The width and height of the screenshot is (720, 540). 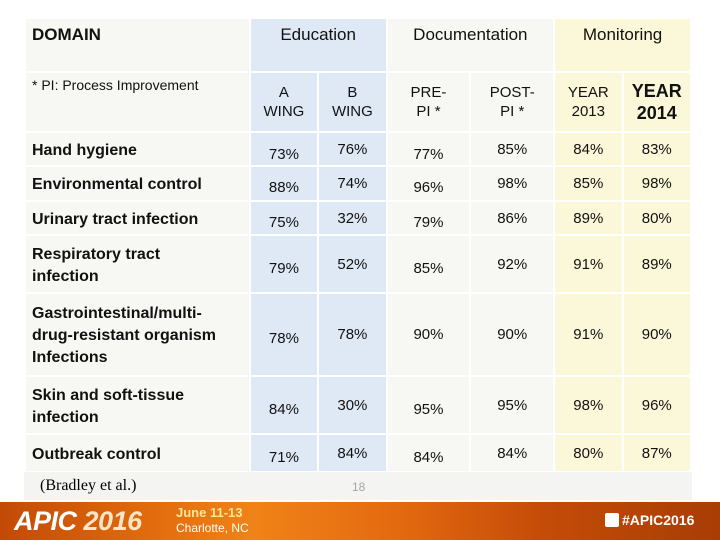 I want to click on post-pi-value: 90%, so click(x=512, y=334).